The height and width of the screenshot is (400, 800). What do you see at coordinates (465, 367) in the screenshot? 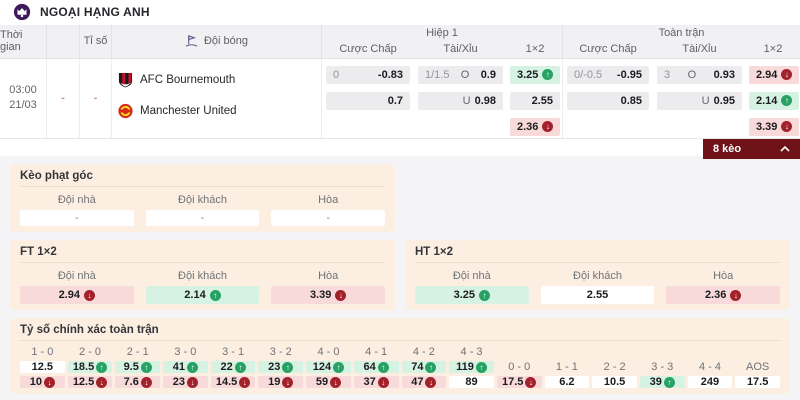
I see `odds-value: 119` at bounding box center [465, 367].